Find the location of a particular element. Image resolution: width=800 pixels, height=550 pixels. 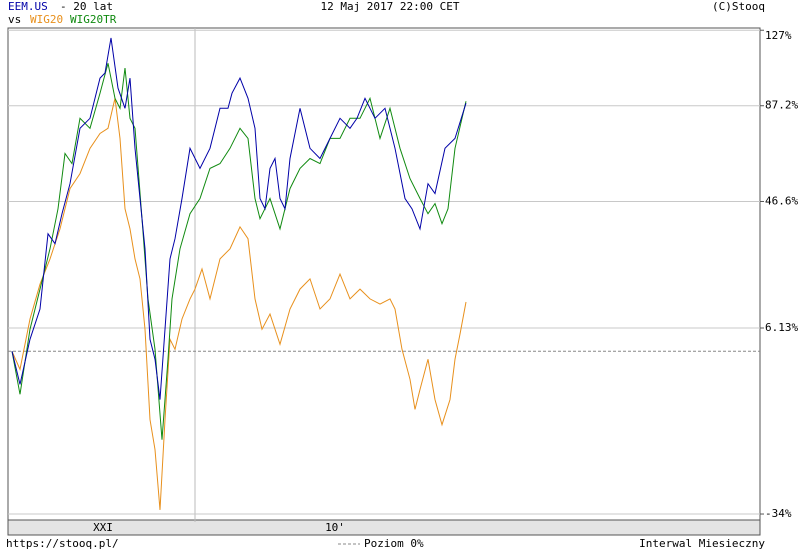

x-tick-label: 10' is located at coordinates (335, 527).